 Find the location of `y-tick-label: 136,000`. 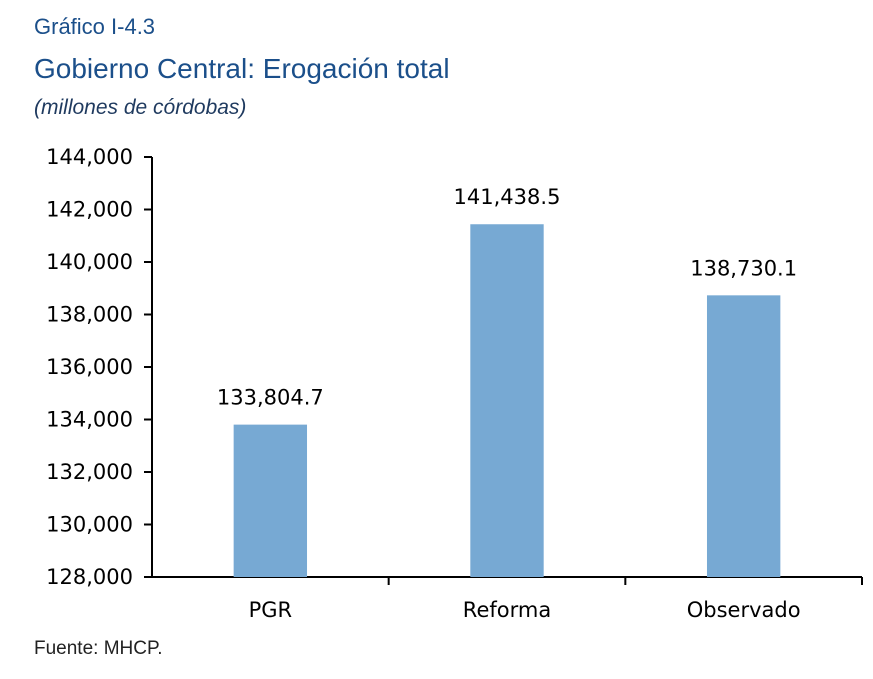

y-tick-label: 136,000 is located at coordinates (89, 367).